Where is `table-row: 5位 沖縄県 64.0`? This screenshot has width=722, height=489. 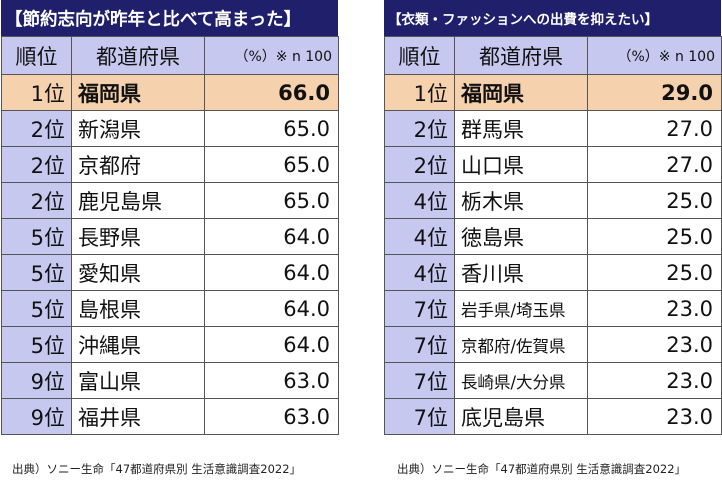
table-row: 5位 沖縄県 64.0 is located at coordinates (170, 344).